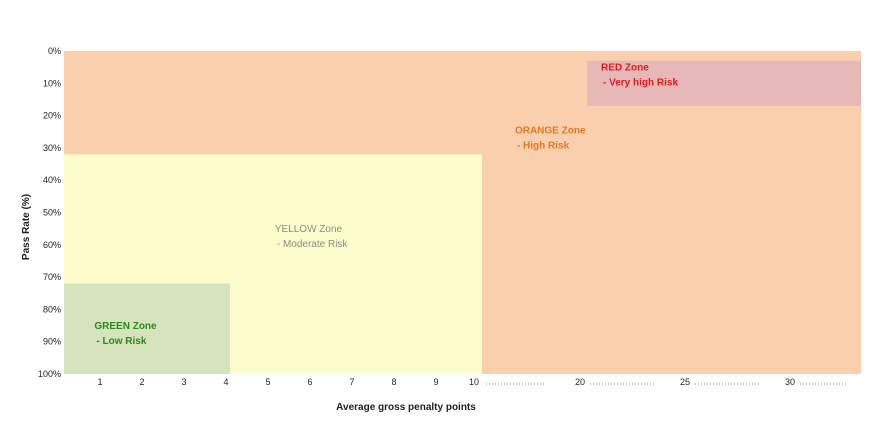 This screenshot has width=873, height=425. What do you see at coordinates (125, 334) in the screenshot?
I see `green-zone-label: GREEN Zone - Low Risk` at bounding box center [125, 334].